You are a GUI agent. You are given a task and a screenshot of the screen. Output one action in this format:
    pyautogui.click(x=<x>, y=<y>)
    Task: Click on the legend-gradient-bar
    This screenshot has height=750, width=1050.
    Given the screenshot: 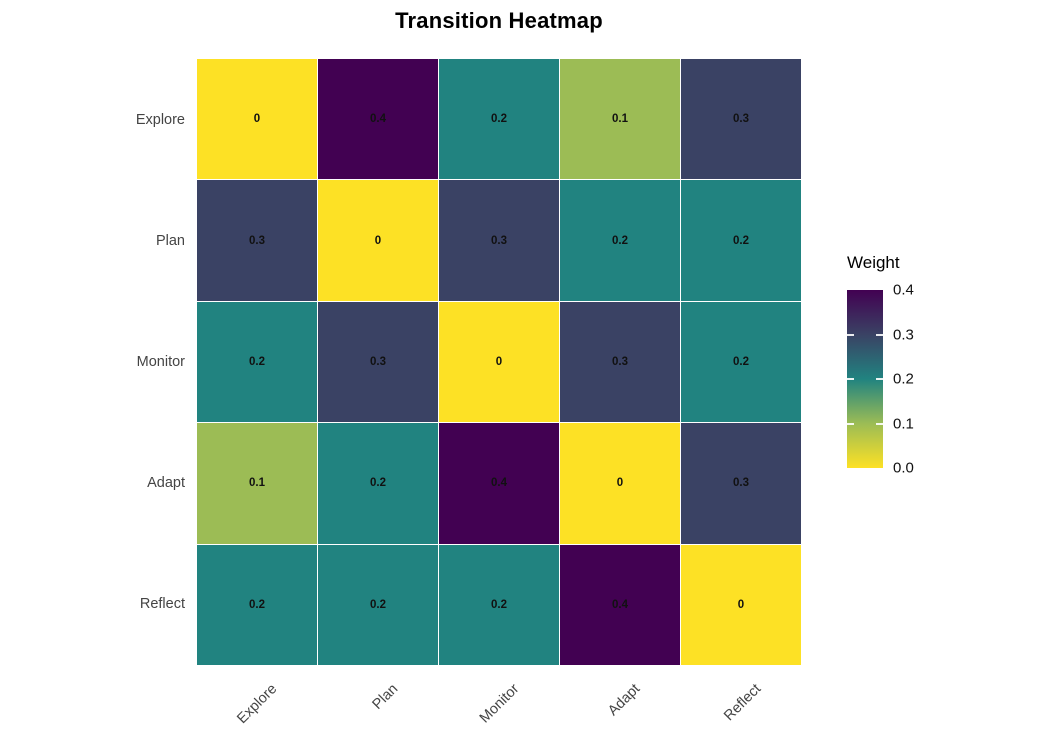 What is the action you would take?
    pyautogui.click(x=865, y=379)
    